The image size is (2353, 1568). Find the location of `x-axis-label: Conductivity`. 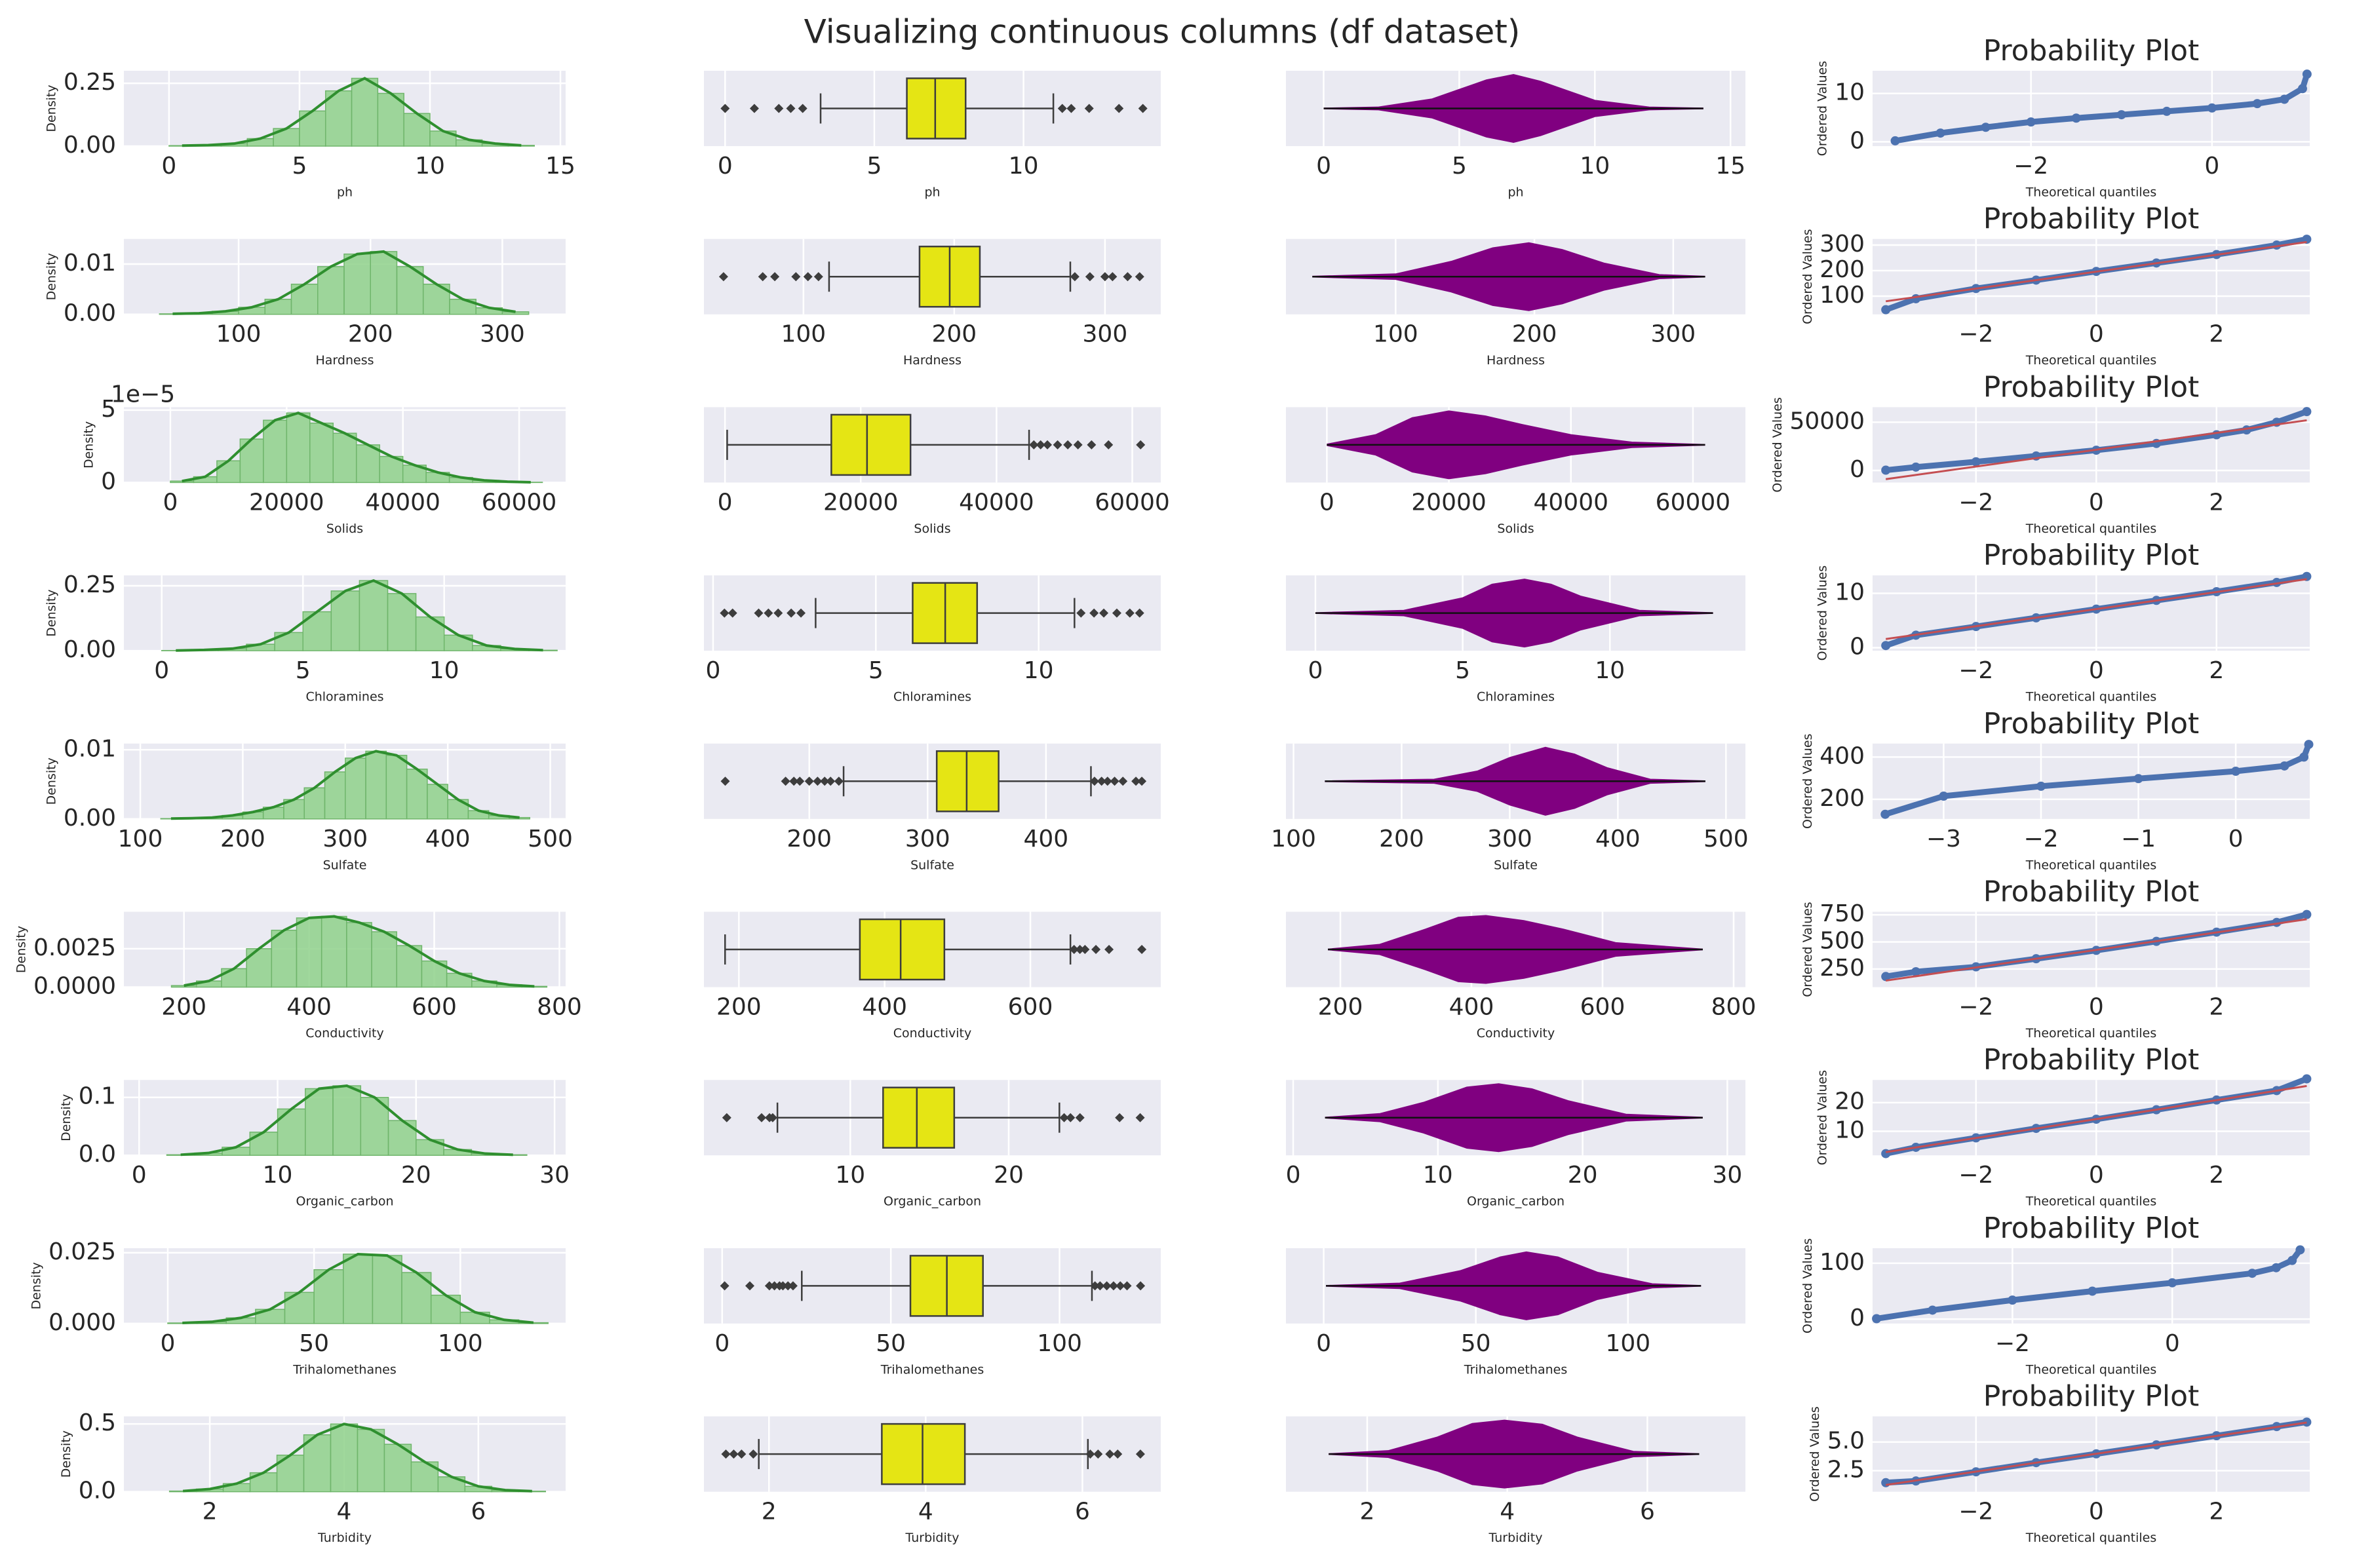

x-axis-label: Conductivity is located at coordinates (344, 1033).